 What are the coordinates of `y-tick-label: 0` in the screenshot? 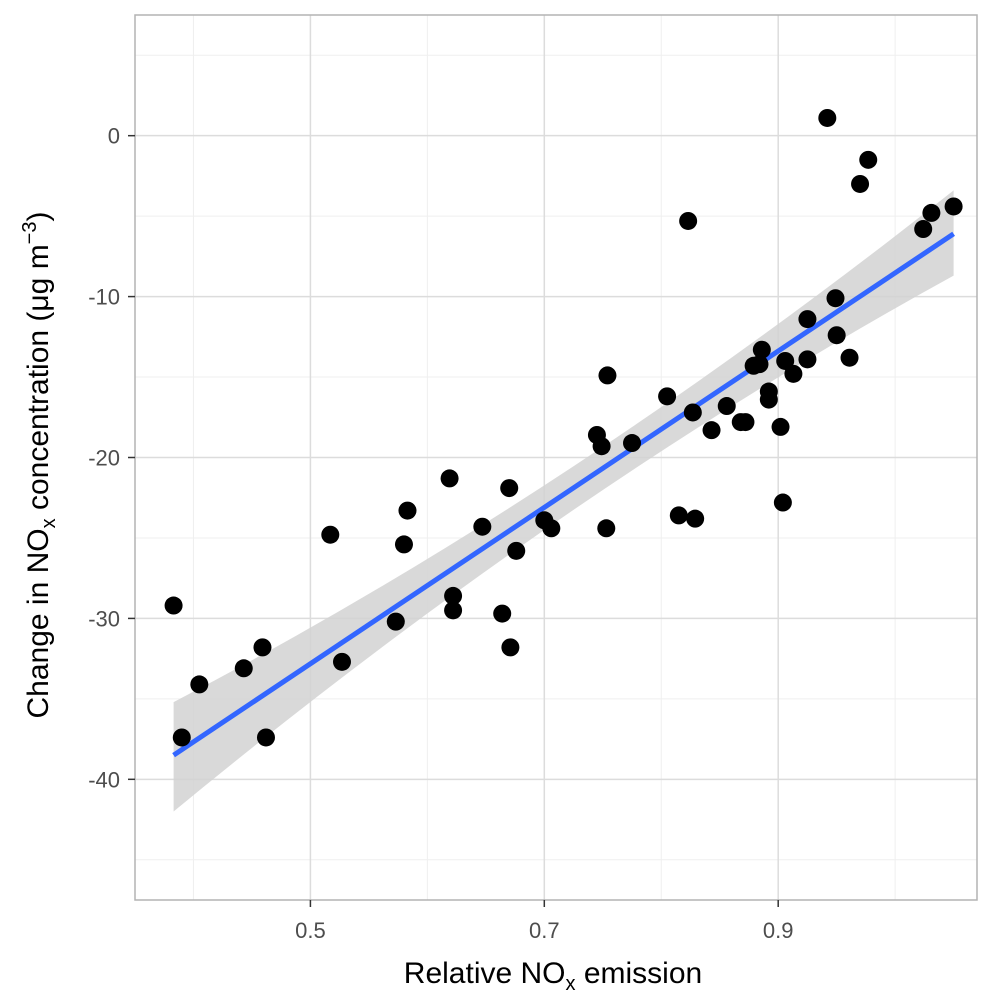 It's located at (114, 136).